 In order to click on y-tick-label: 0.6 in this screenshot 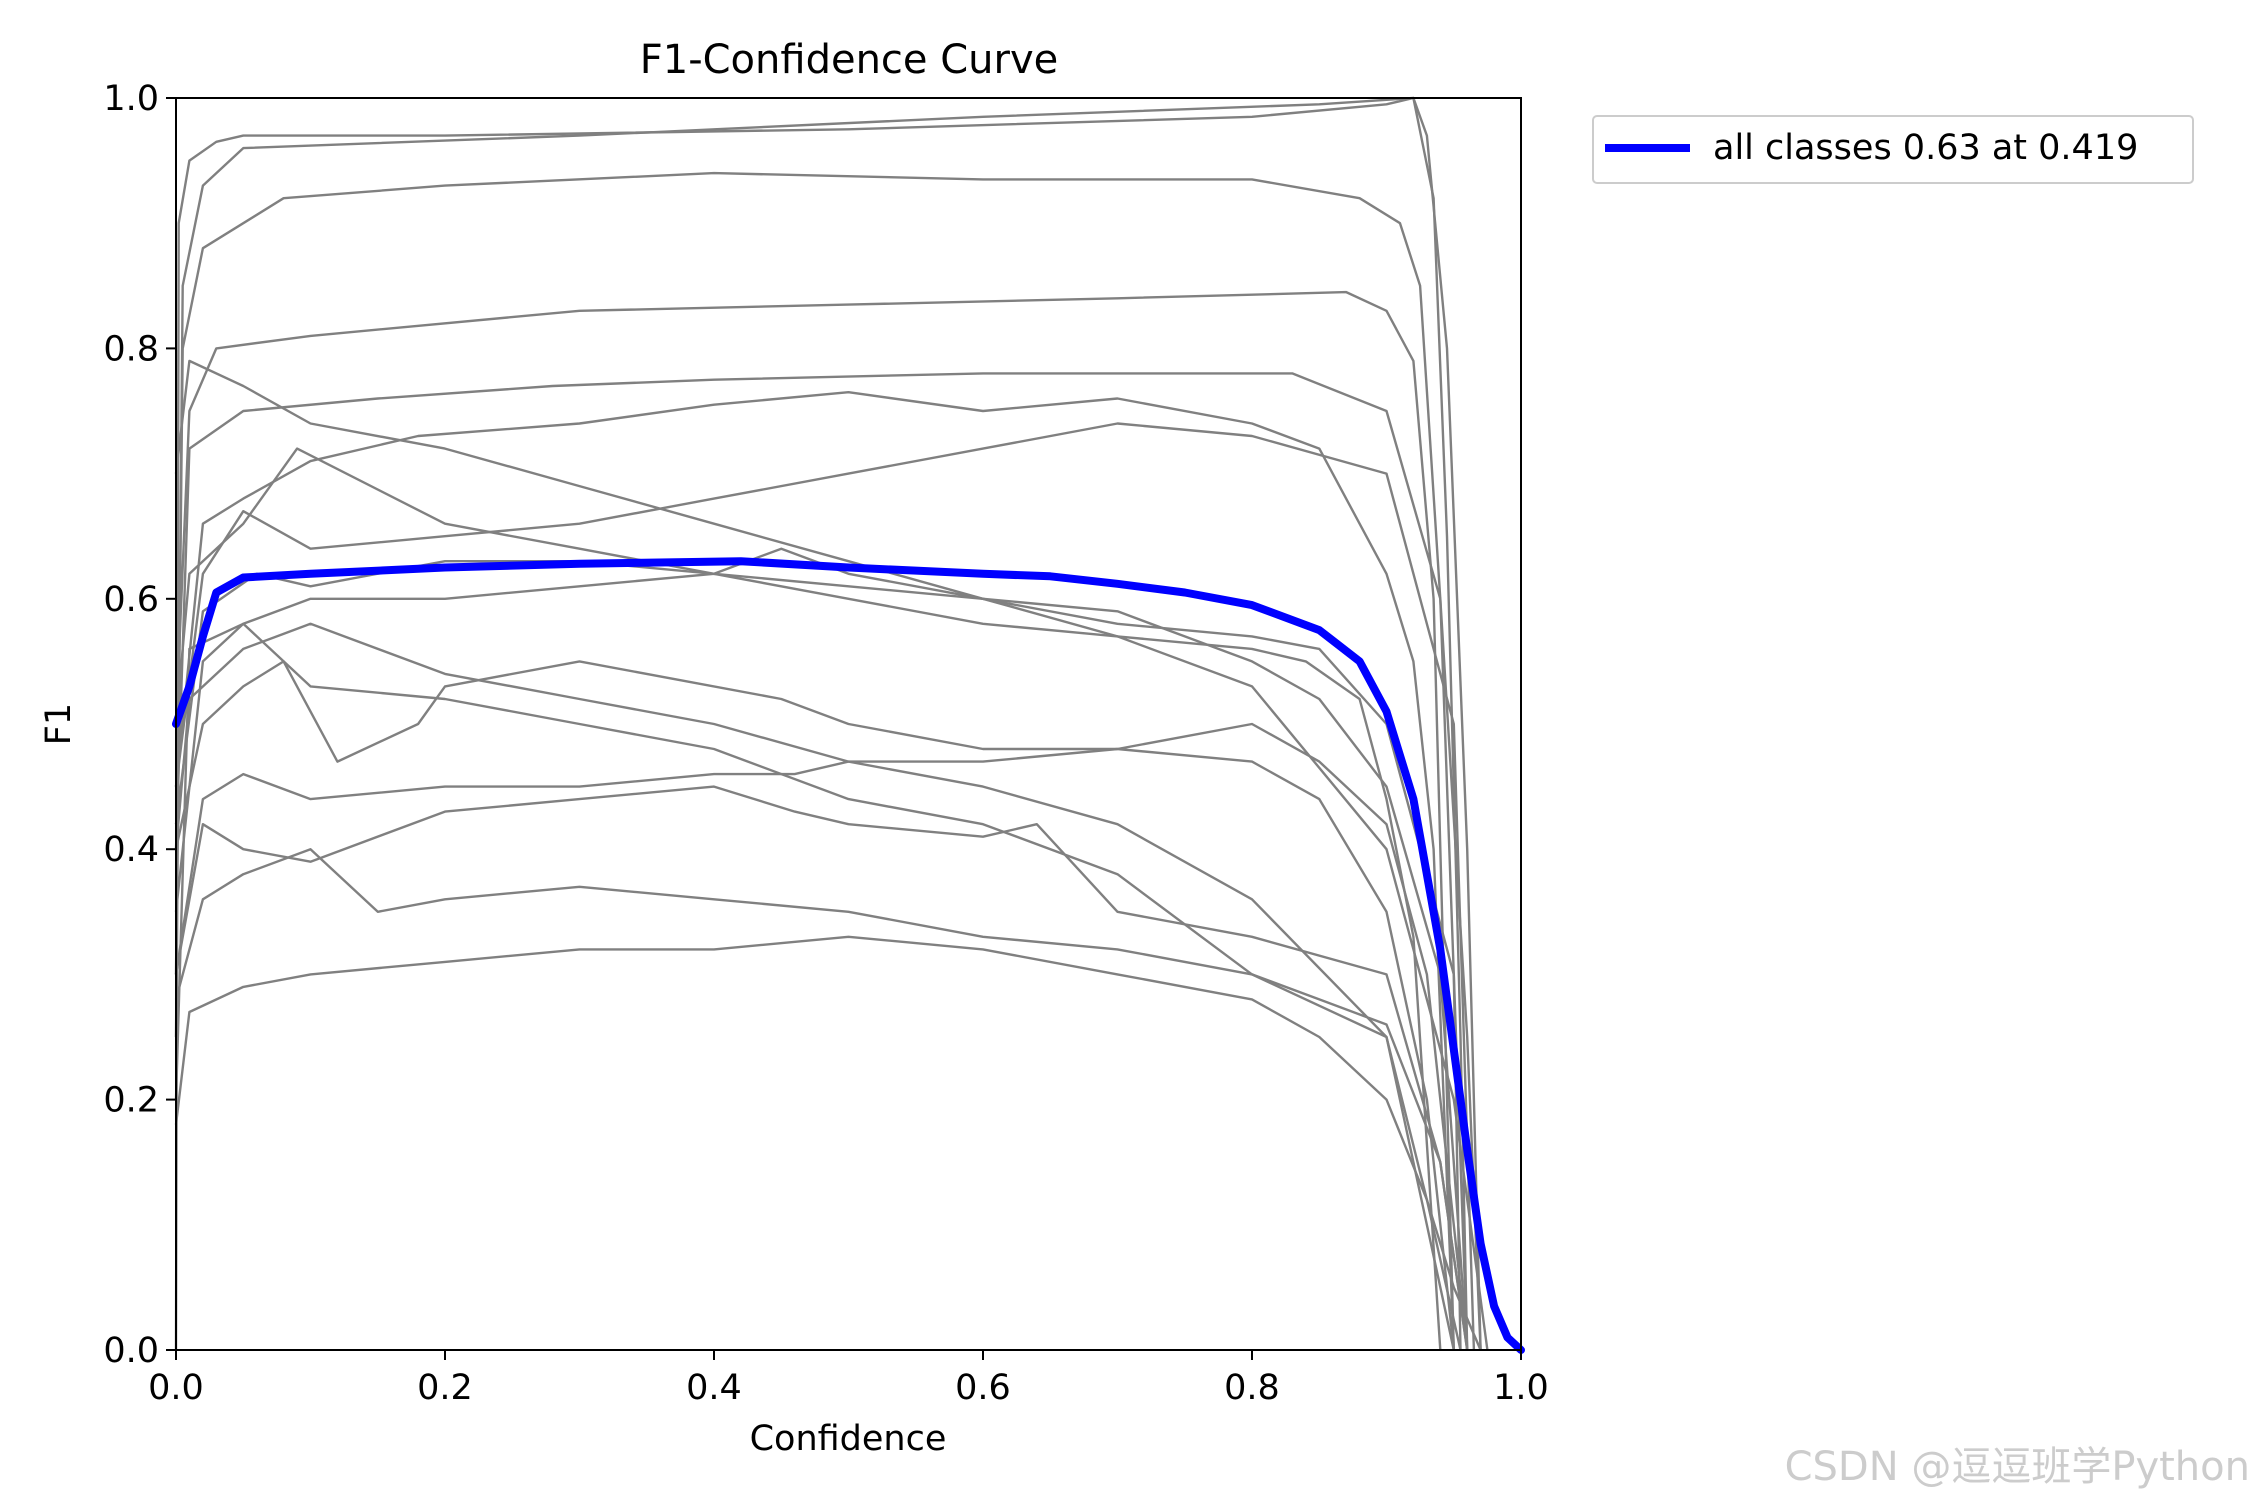, I will do `click(131, 600)`.